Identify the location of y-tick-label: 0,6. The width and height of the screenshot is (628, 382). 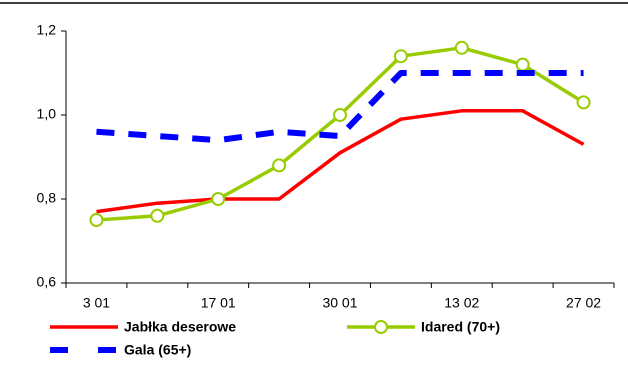
(47, 282).